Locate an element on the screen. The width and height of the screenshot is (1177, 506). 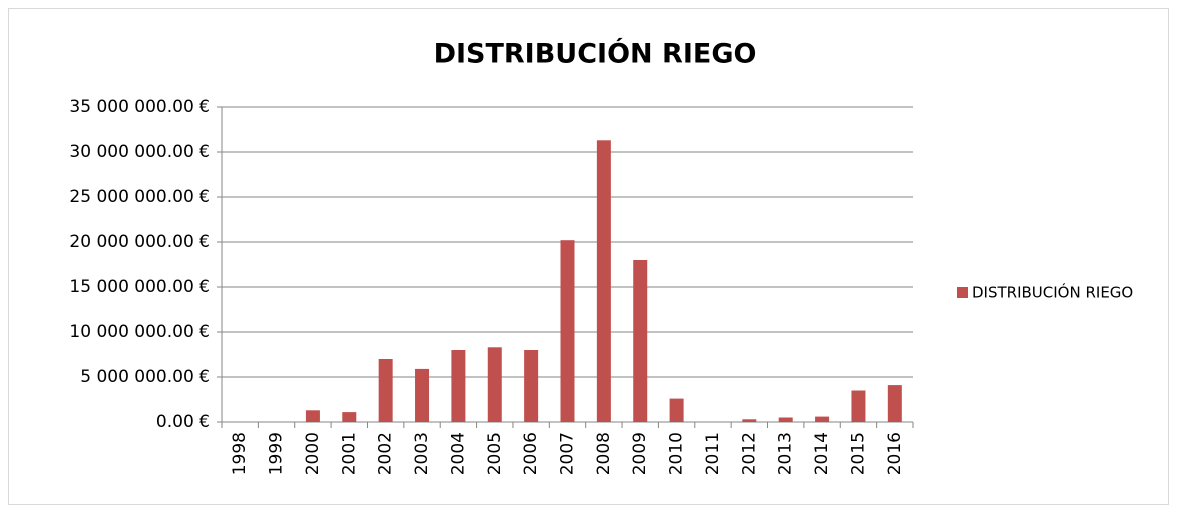
x-tick-label: 1999 is located at coordinates (277, 453).